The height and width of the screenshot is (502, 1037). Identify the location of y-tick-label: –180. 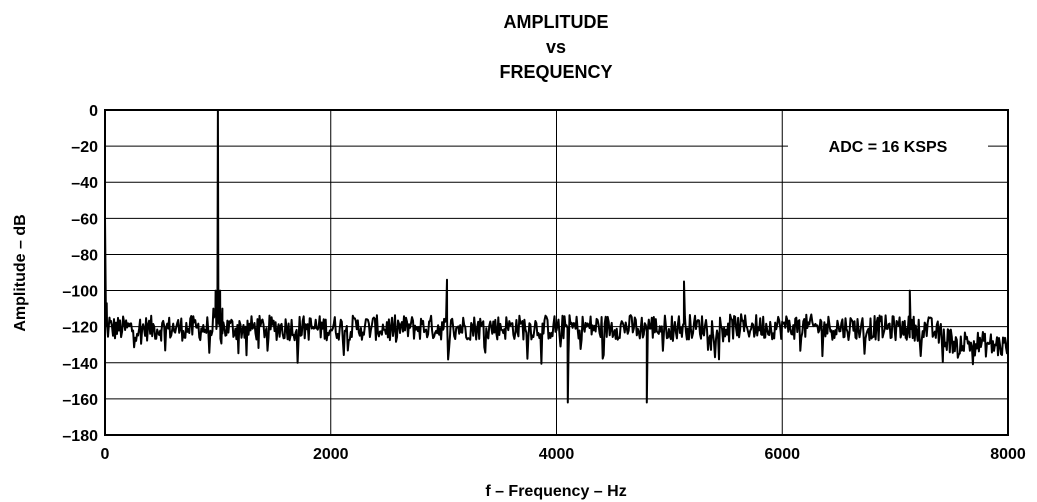
(80, 436).